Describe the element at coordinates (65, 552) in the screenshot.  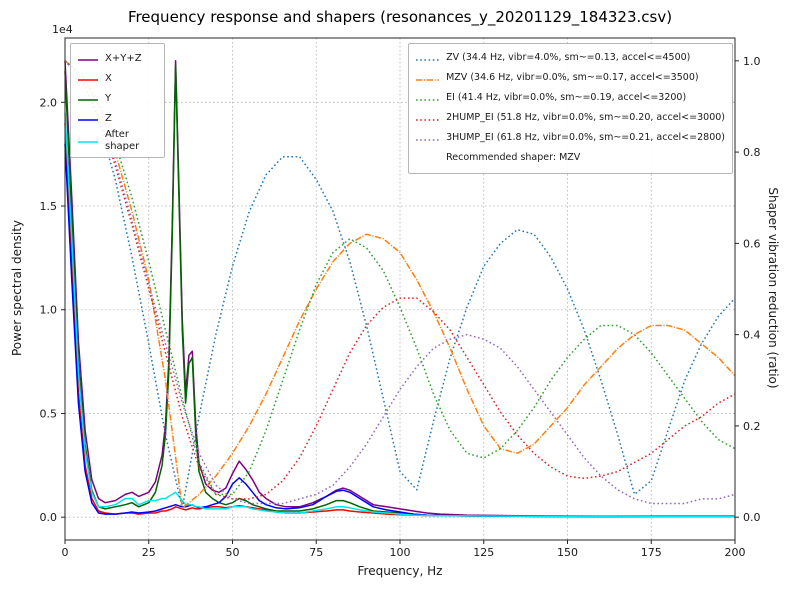
I see `x-tick-label: 0` at that location.